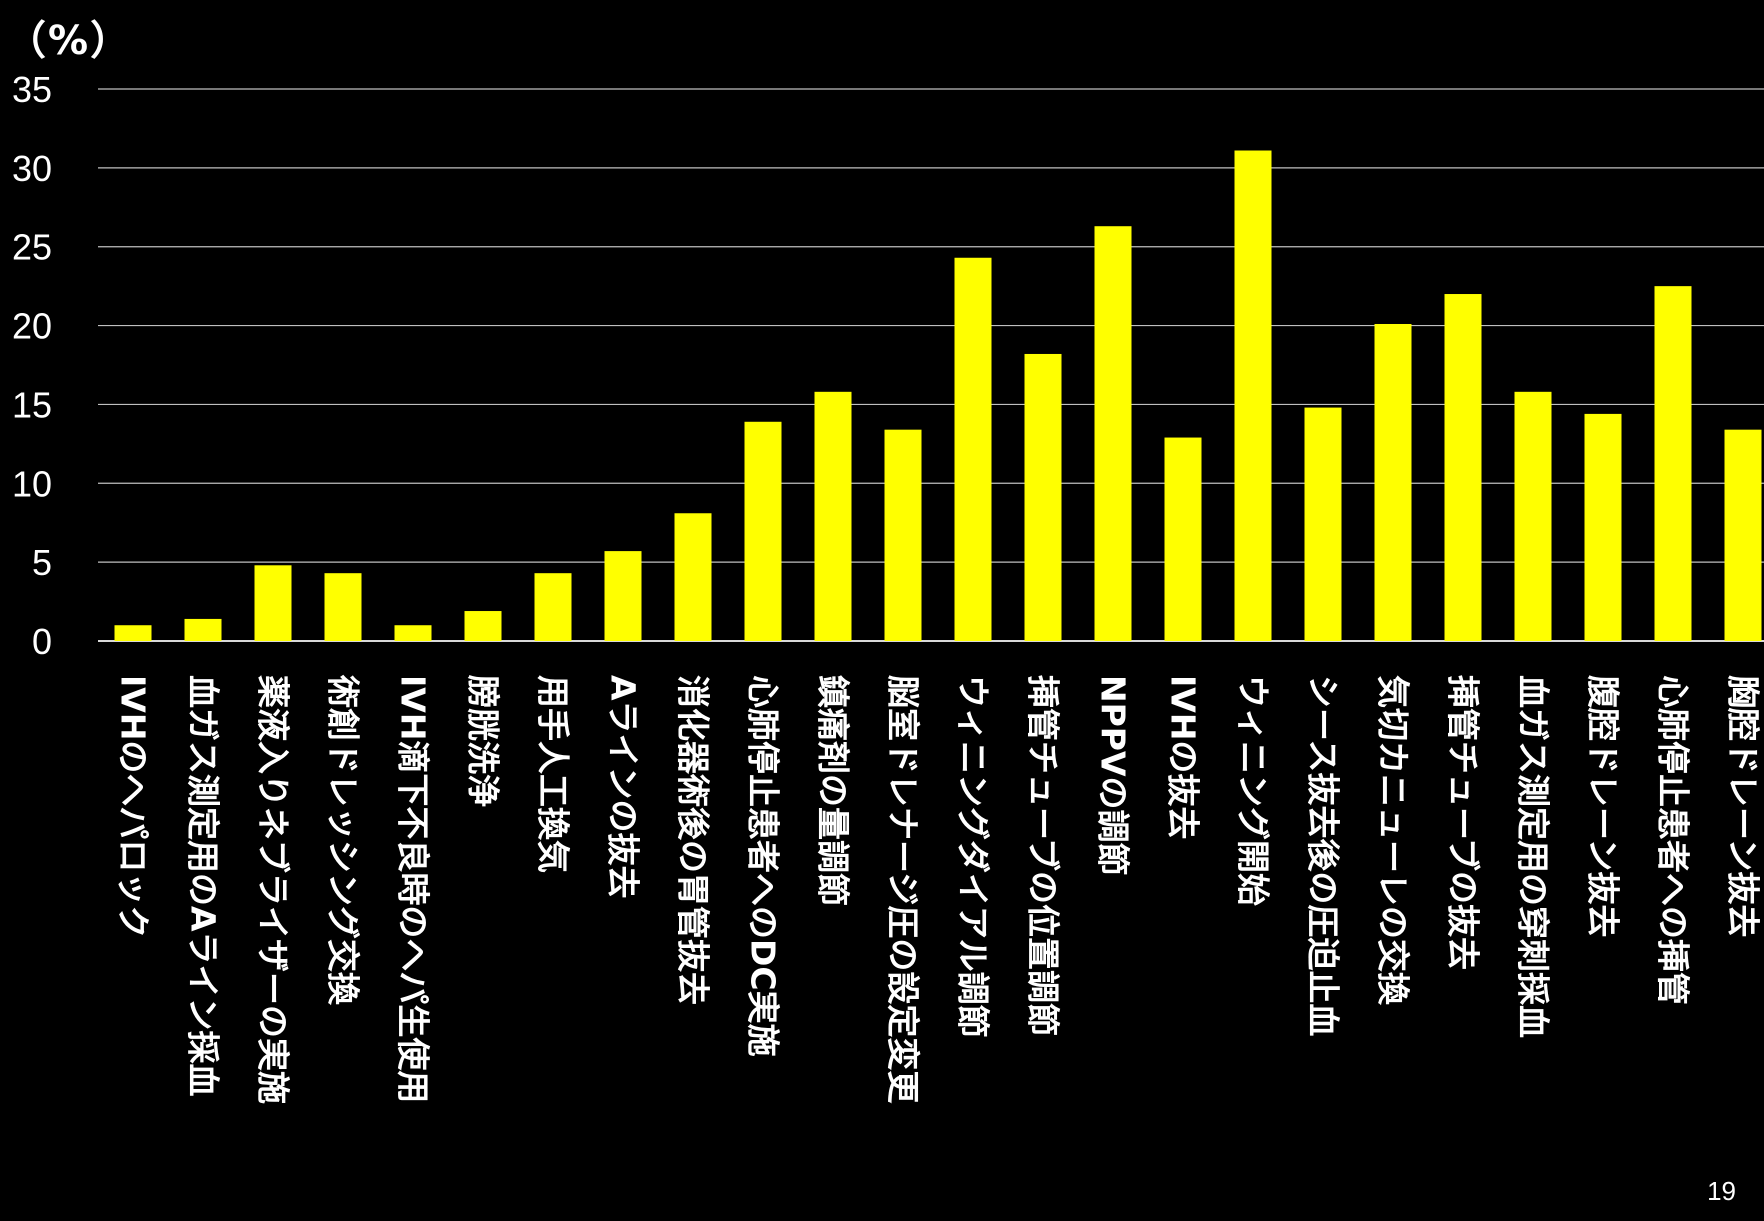 The width and height of the screenshot is (1764, 1221). Describe the element at coordinates (1113, 775) in the screenshot. I see `x-category-label: NPPVの調節` at that location.